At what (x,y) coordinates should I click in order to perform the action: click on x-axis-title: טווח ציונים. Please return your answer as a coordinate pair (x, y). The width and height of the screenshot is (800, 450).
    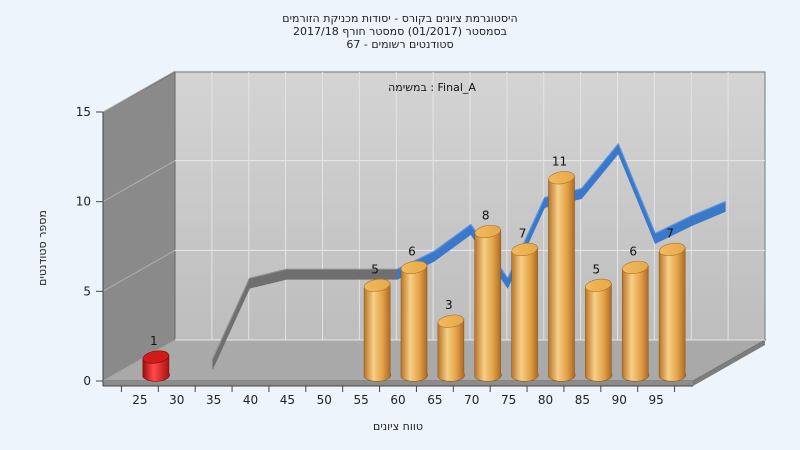
    Looking at the image, I should click on (398, 426).